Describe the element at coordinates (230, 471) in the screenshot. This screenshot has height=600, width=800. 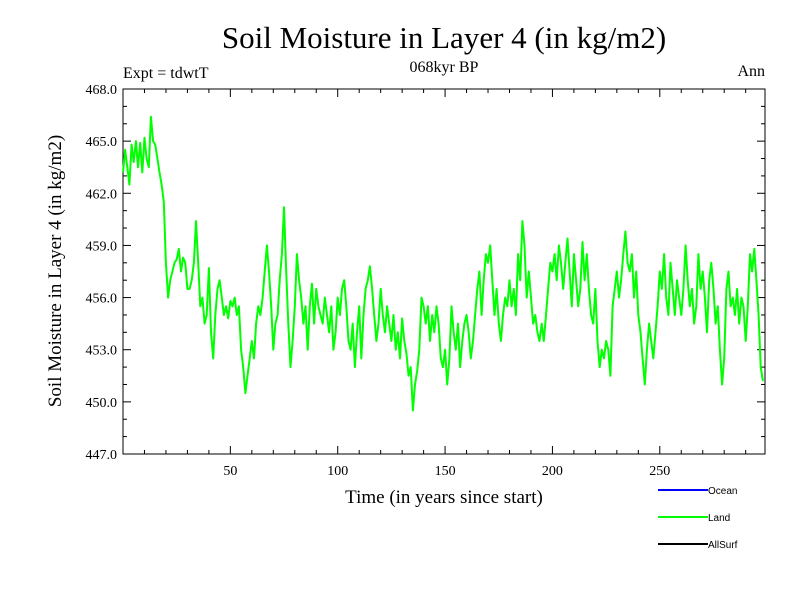
I see `x-tick-label: 50` at that location.